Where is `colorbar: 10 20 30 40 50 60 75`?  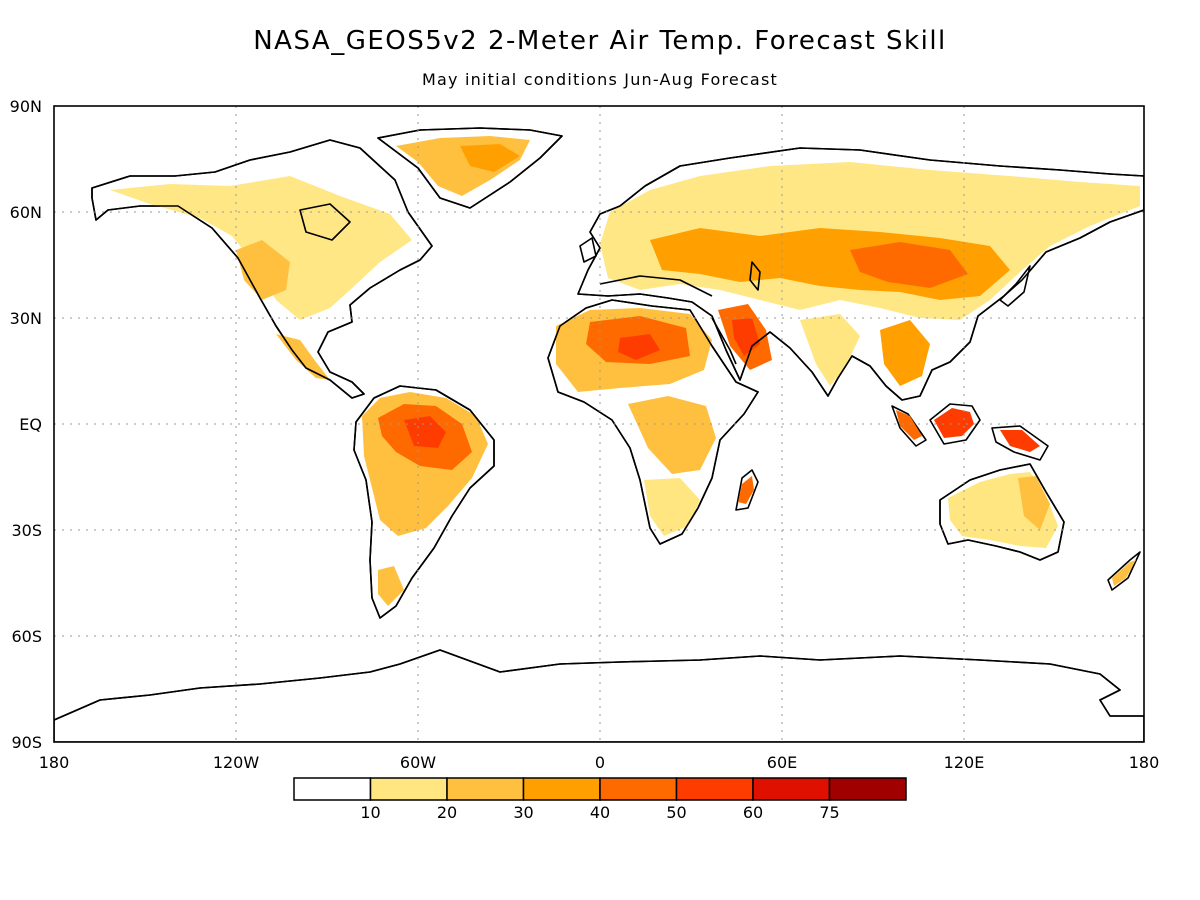 colorbar: 10 20 30 40 50 60 75 is located at coordinates (600, 799).